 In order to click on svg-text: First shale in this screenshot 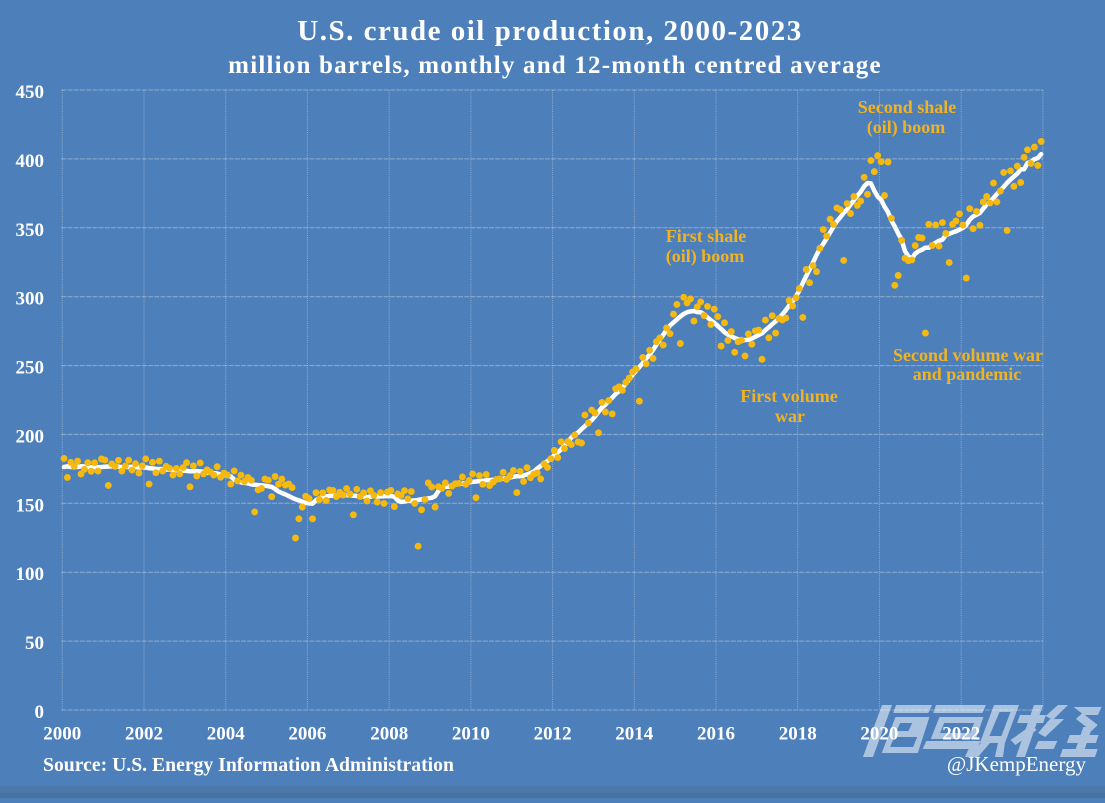, I will do `click(706, 236)`.